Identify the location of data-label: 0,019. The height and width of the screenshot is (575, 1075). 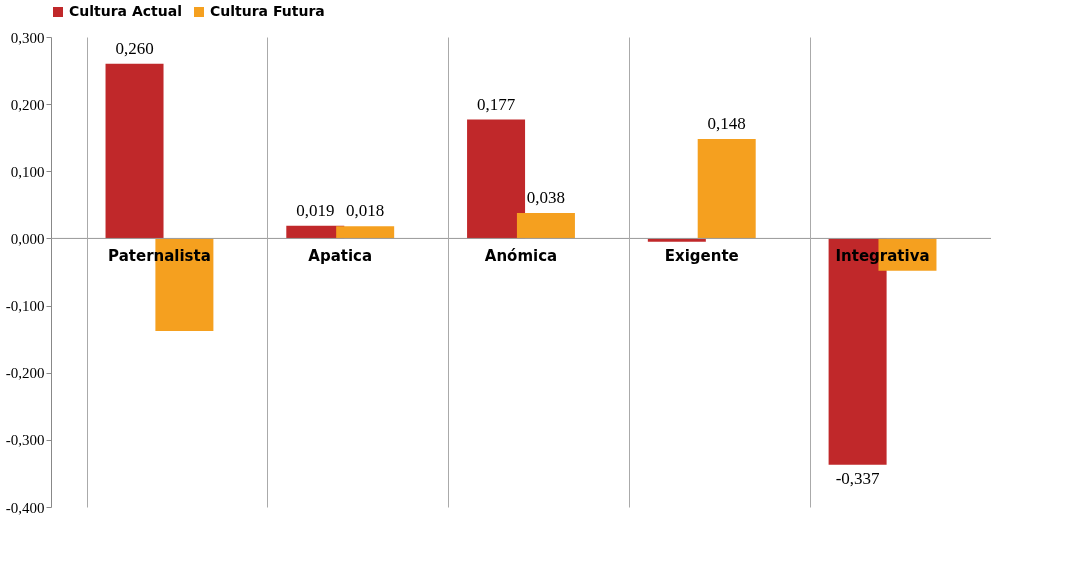
(315, 210).